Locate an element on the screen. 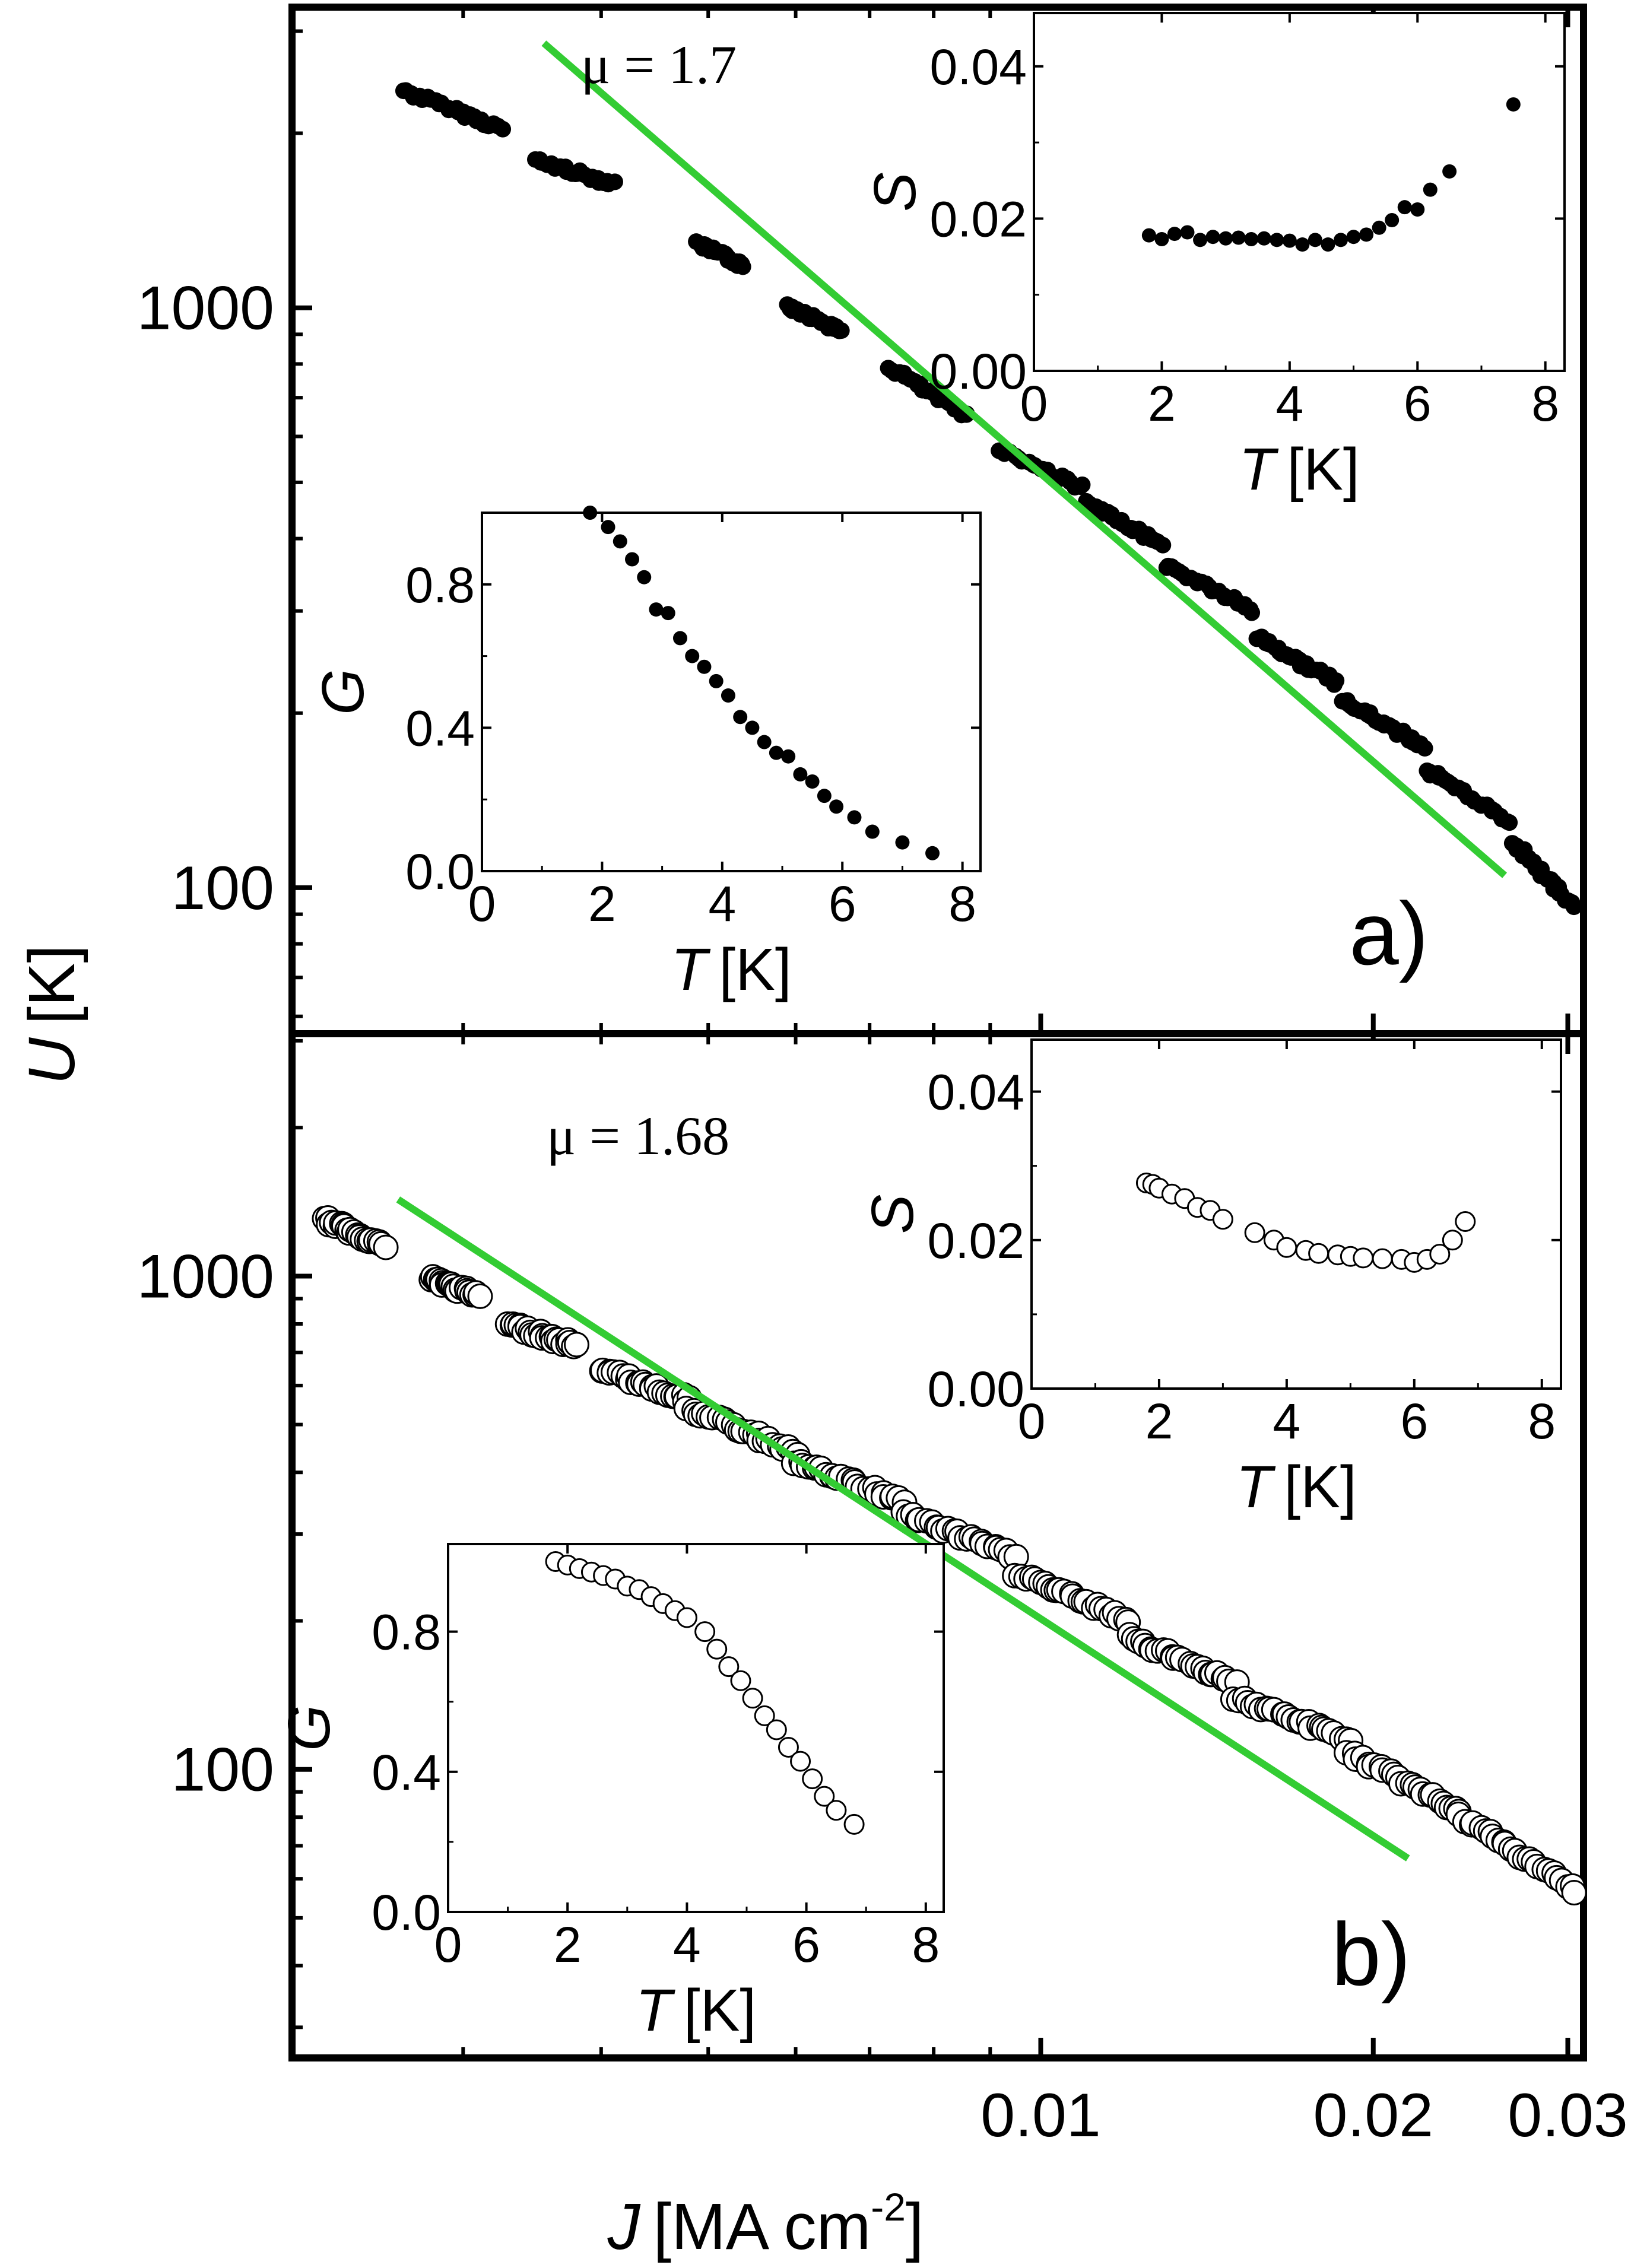 This screenshot has width=1631, height=2268. panel-b-panel-label: b) is located at coordinates (1370, 1954).